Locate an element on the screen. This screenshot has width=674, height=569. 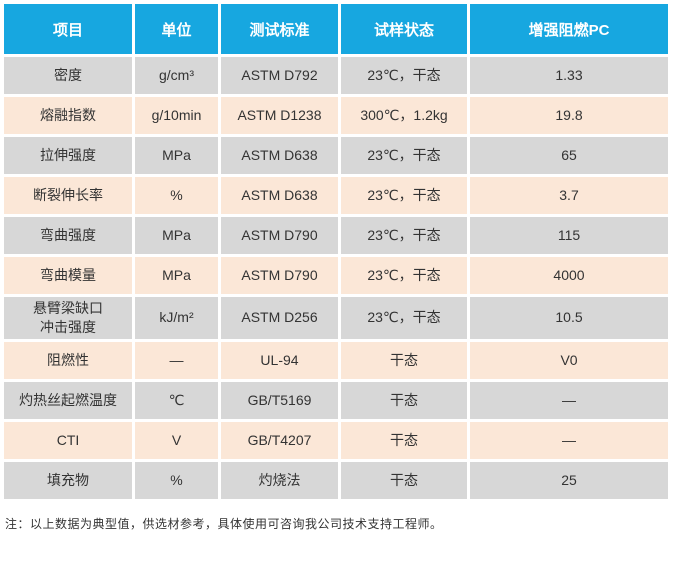
table-row: 灼热丝起燃温度 ℃ GB/T5169 干态 — is located at coordinates (336, 400).